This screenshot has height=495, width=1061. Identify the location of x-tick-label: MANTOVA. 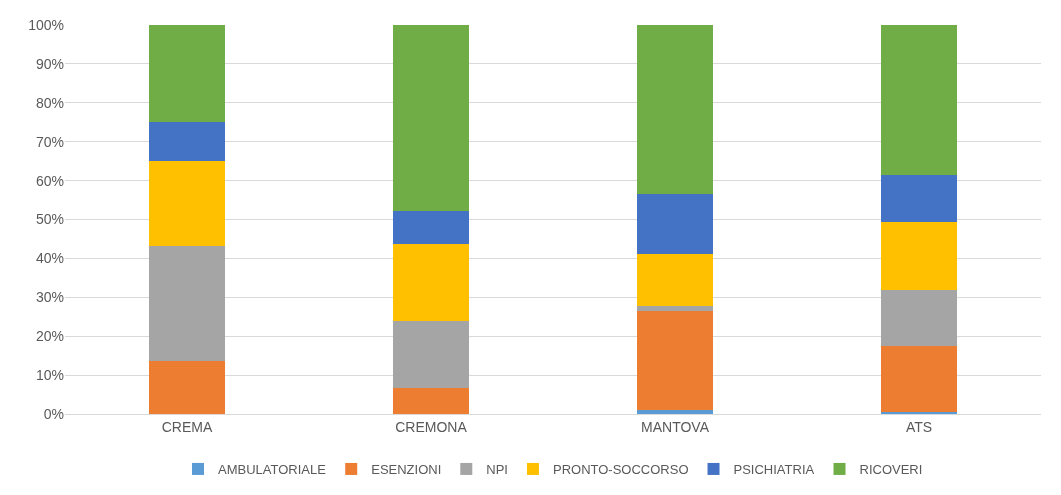
(675, 426).